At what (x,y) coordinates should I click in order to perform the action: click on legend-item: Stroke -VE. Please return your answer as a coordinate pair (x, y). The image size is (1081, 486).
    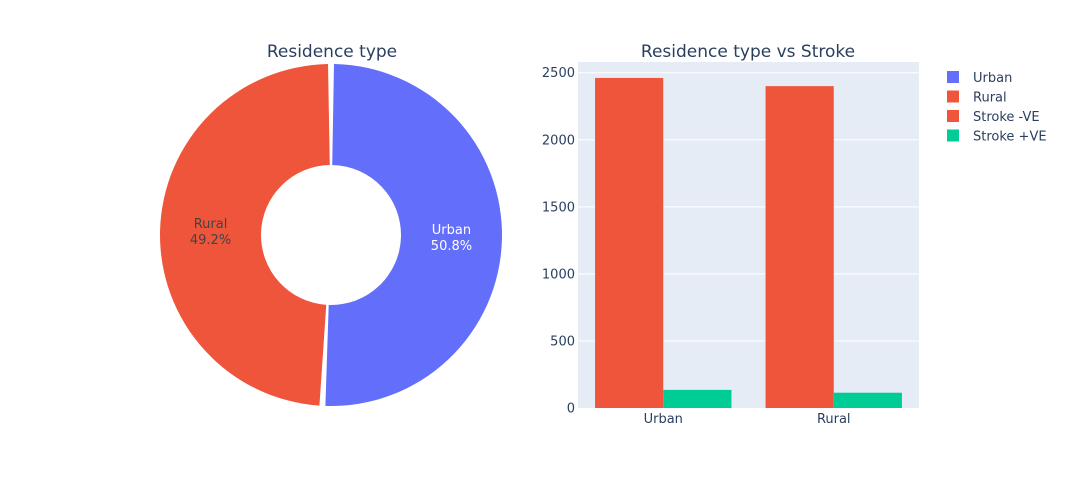
    Looking at the image, I should click on (993, 117).